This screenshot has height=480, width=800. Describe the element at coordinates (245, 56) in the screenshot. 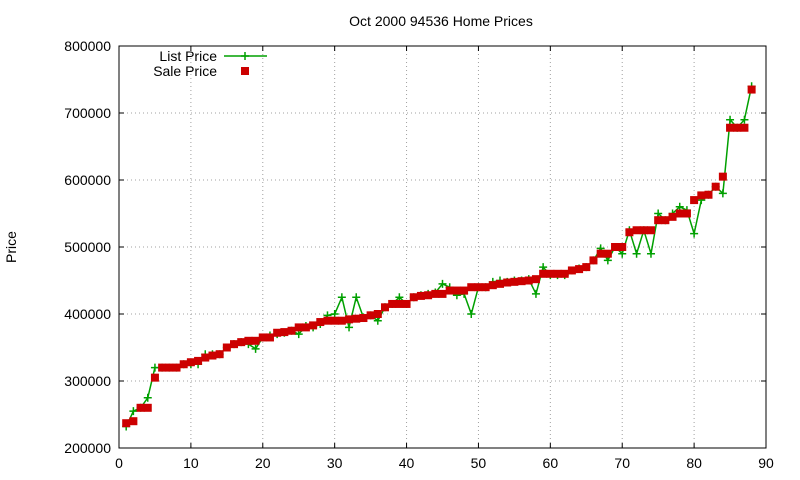

I see `legend-marker-list-price` at that location.